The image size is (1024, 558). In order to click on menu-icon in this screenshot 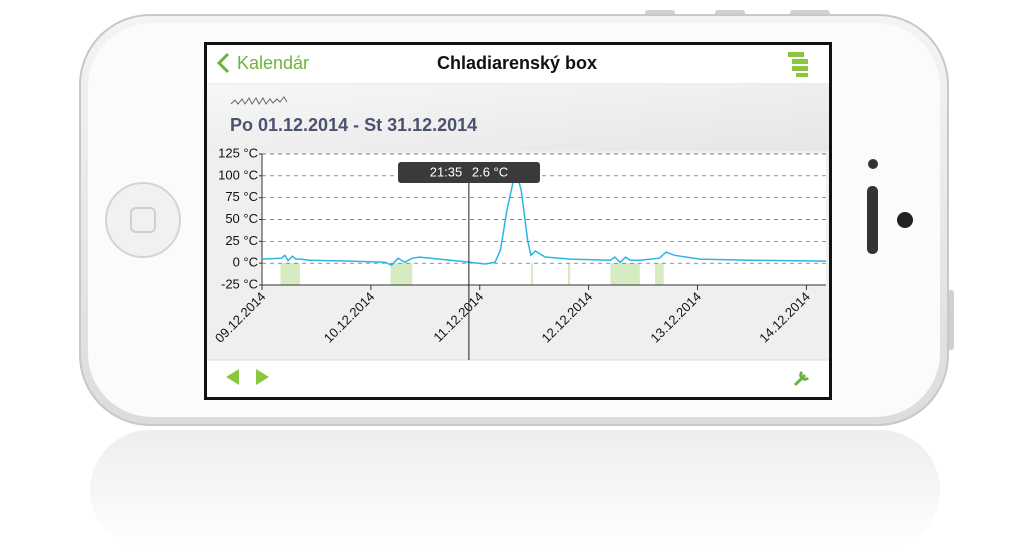, I will do `click(798, 64)`.